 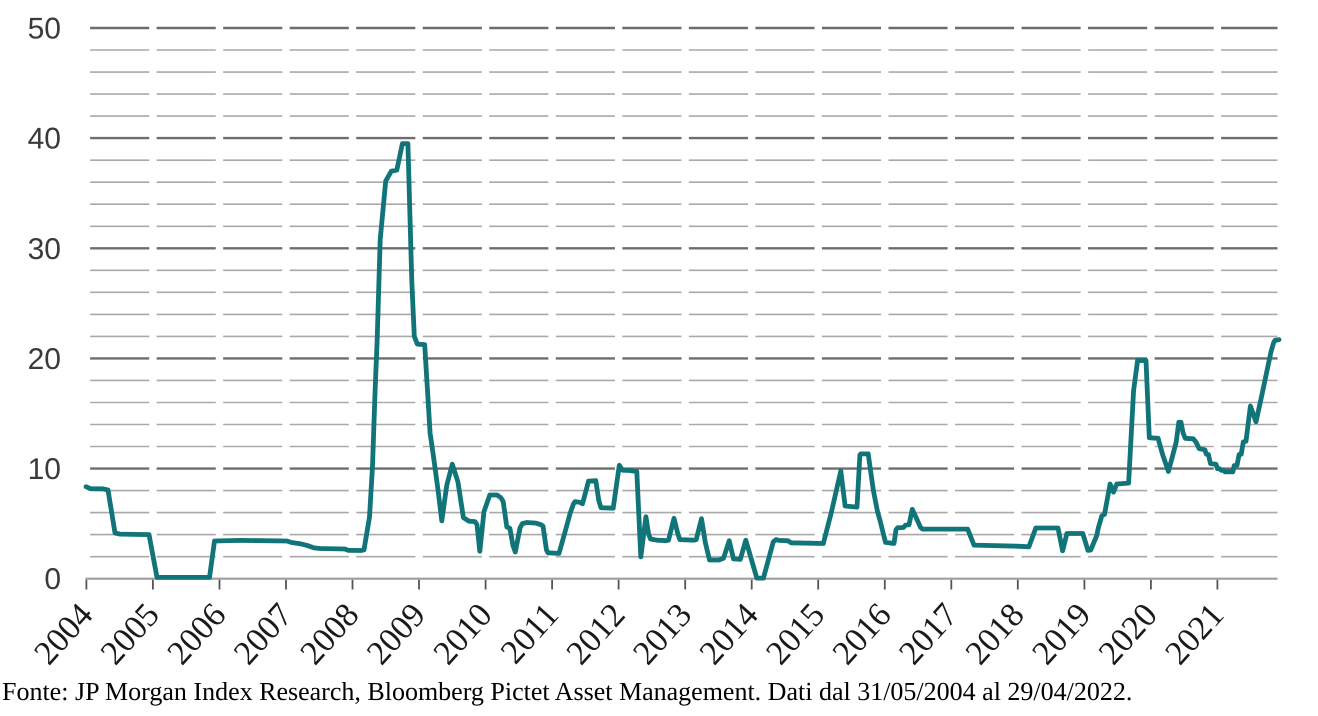 What do you see at coordinates (44, 359) in the screenshot?
I see `svg-text: 20` at bounding box center [44, 359].